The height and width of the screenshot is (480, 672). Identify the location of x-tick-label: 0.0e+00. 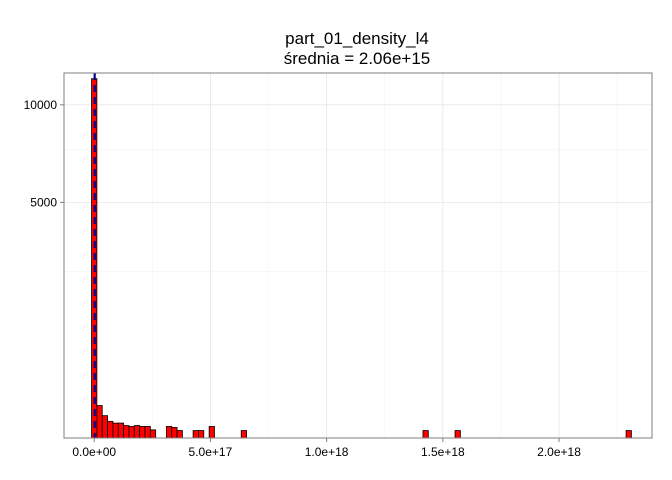
(94, 452).